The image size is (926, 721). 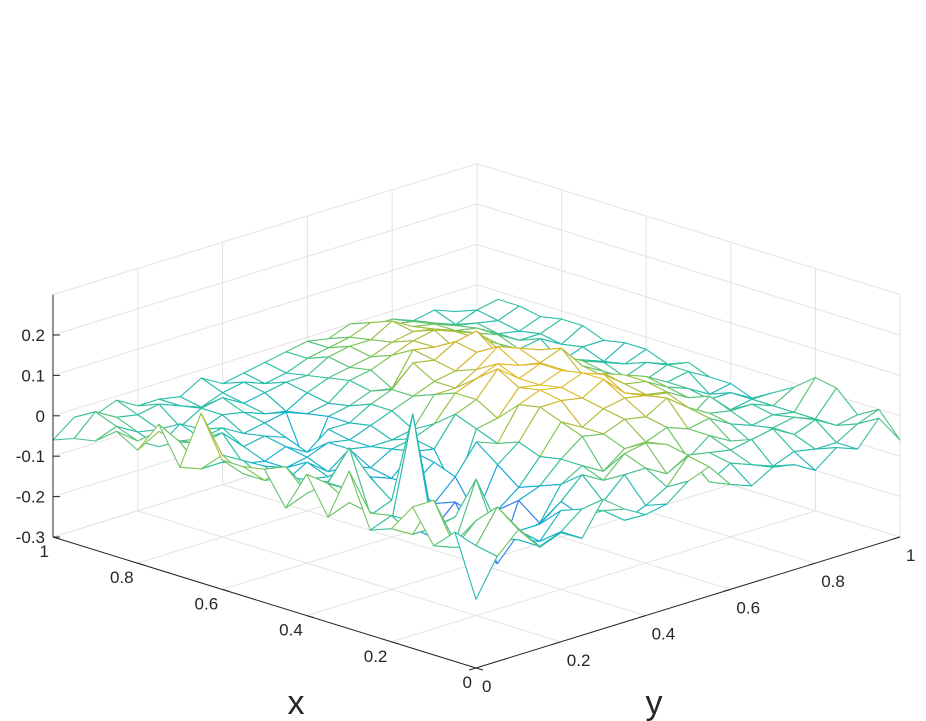 What do you see at coordinates (654, 702) in the screenshot?
I see `y-axis-label: y` at bounding box center [654, 702].